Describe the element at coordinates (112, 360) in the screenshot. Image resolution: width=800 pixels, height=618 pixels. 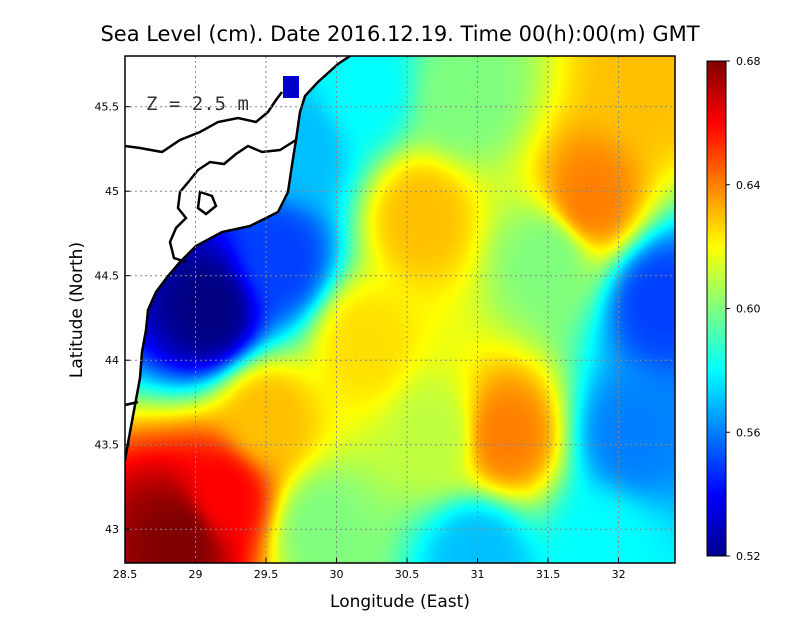
I see `y-tick-label: 44` at that location.